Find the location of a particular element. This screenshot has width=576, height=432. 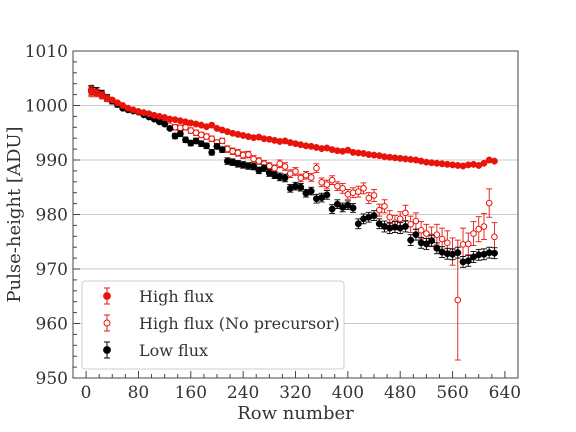

x-tick-label: 320 is located at coordinates (295, 393).